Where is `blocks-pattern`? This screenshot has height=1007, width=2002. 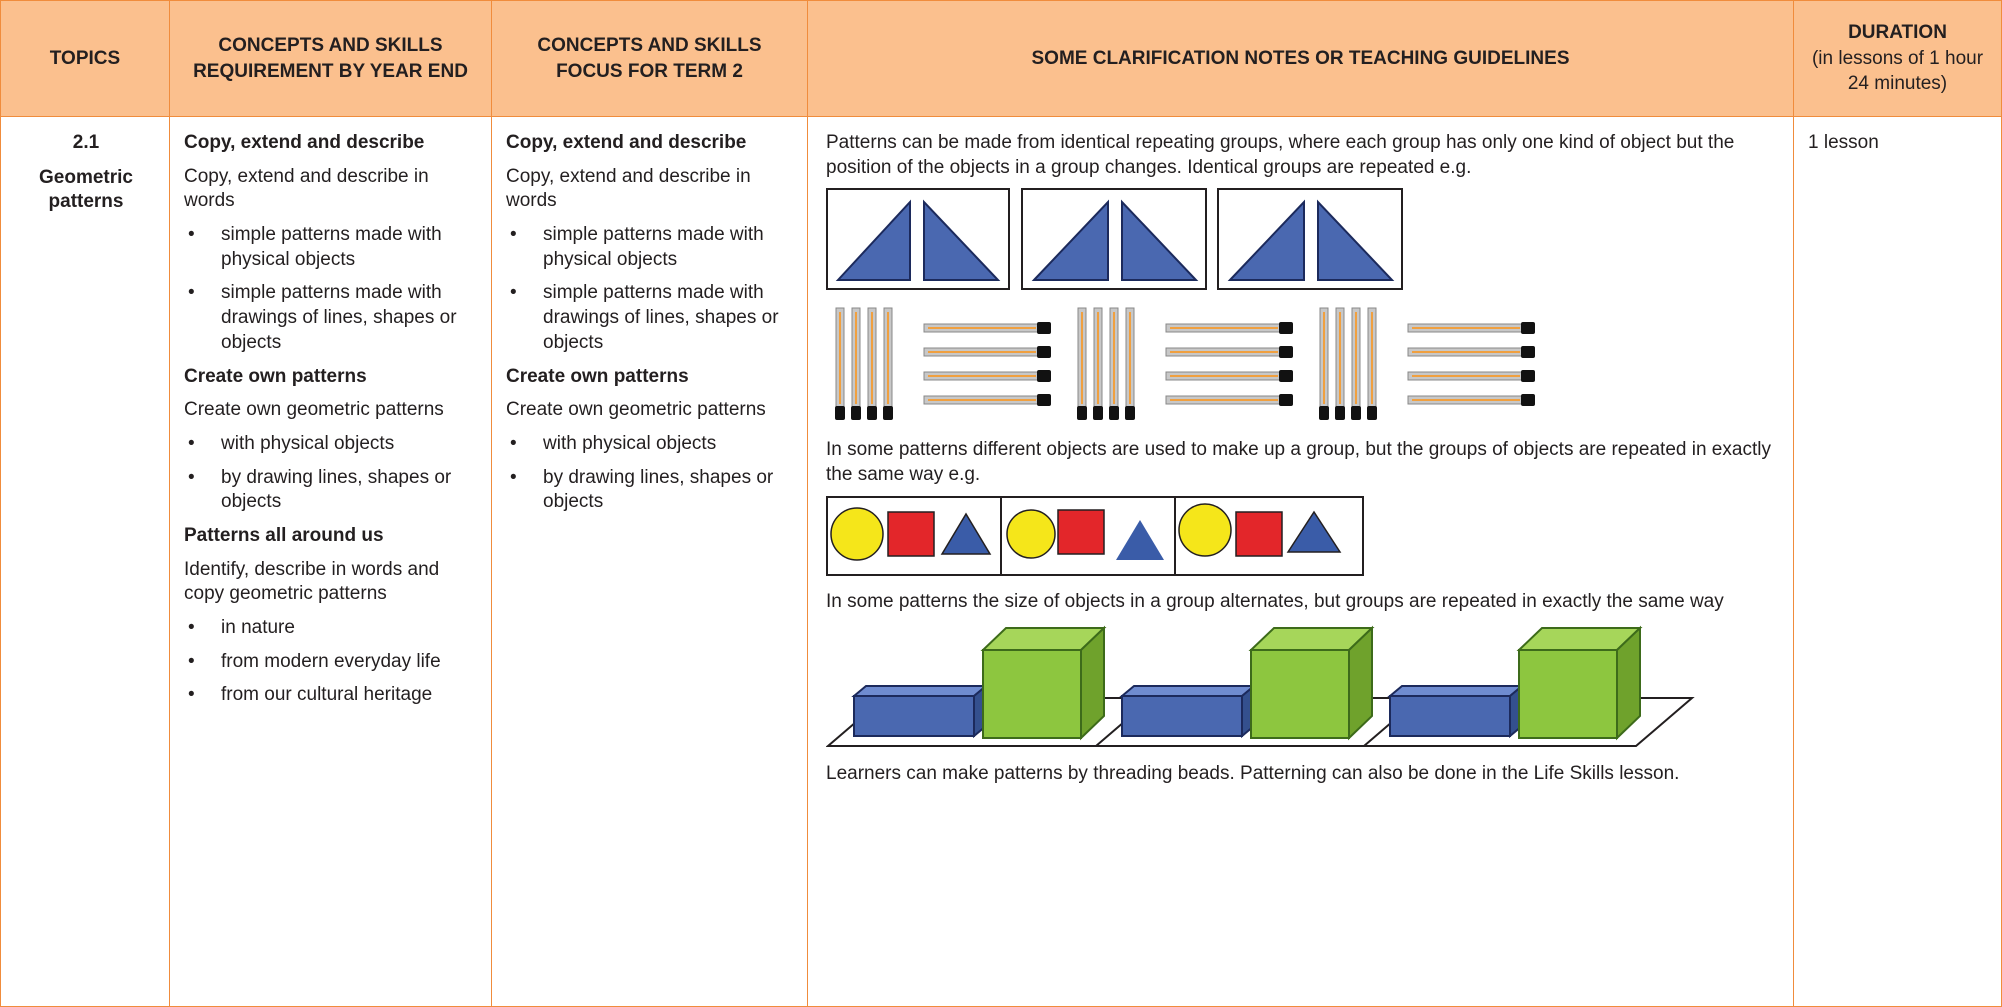
blocks-pattern is located at coordinates (1260, 687).